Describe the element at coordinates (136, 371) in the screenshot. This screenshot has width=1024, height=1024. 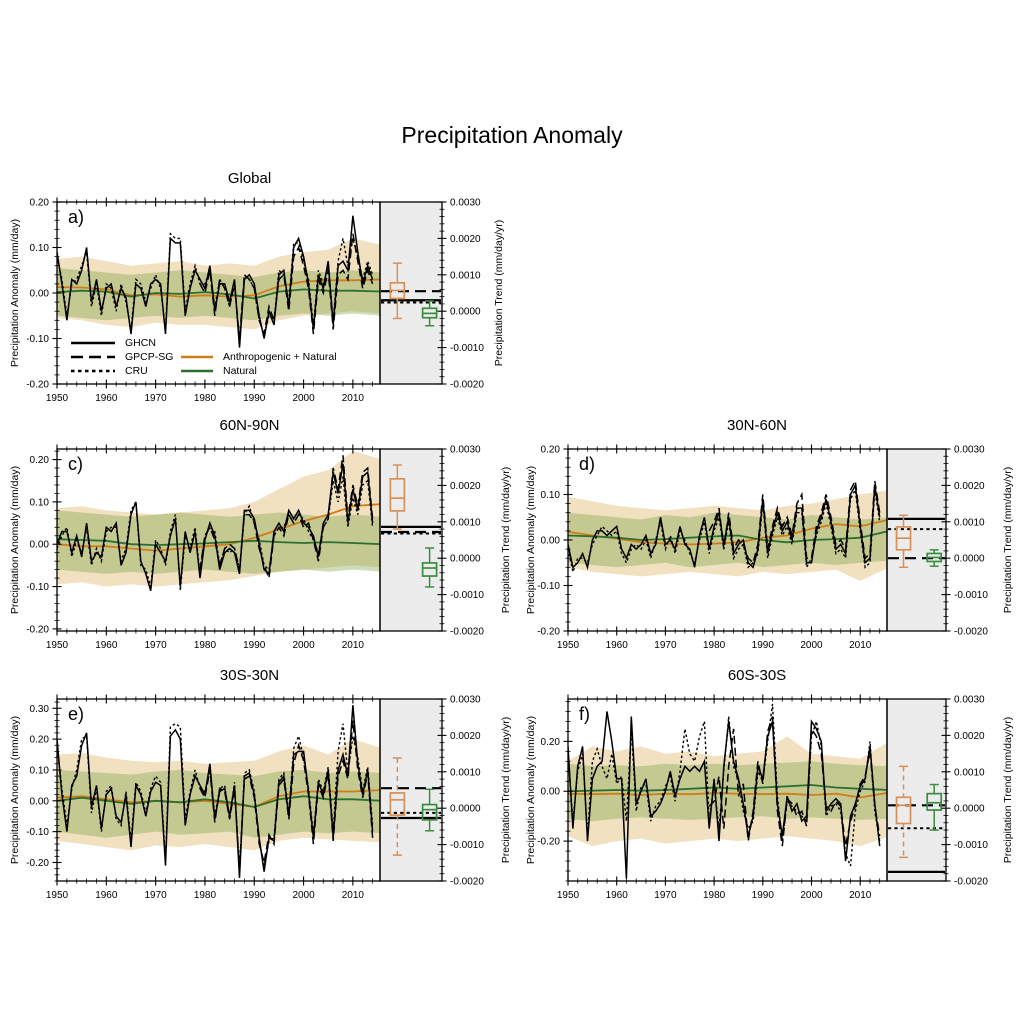
I see `legend-label: CRU` at that location.